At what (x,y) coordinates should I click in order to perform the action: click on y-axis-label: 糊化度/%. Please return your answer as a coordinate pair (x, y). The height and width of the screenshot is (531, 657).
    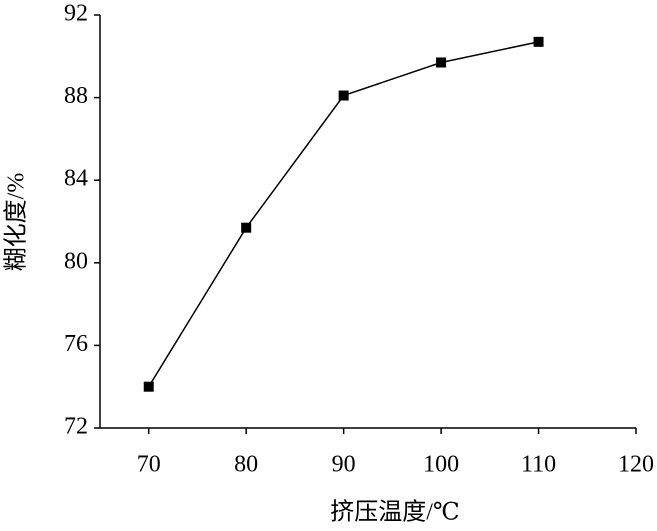
    Looking at the image, I should click on (16, 222).